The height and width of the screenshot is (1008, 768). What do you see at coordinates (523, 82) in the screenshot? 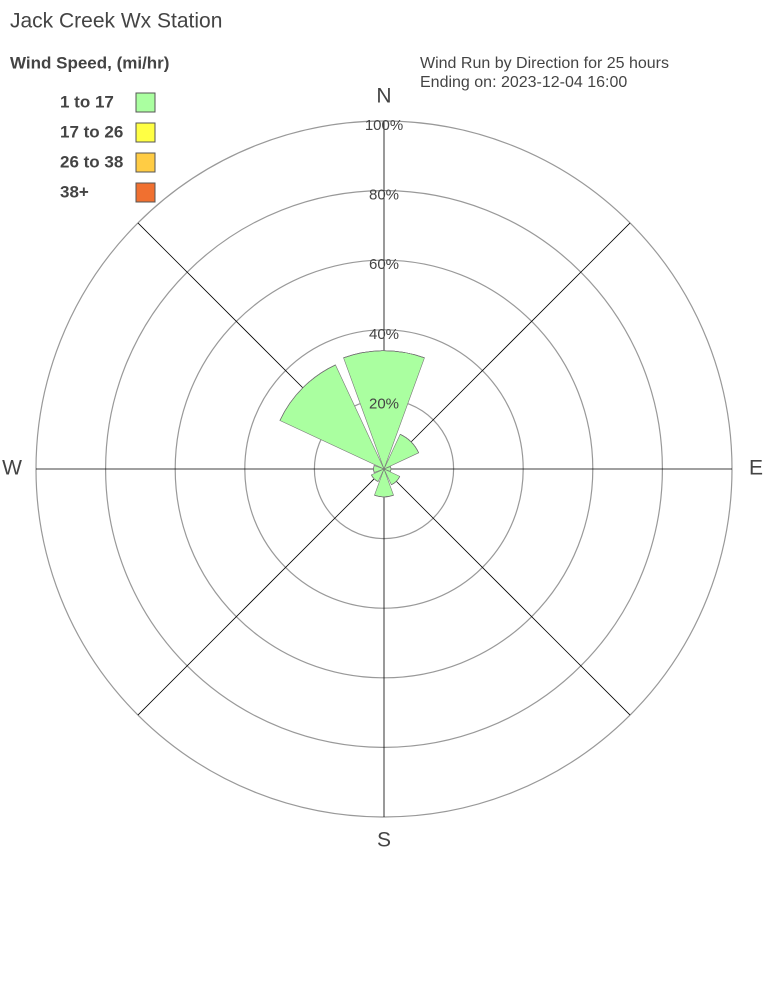
I see `subtitle: Ending on: 2023-12-04 16:00` at bounding box center [523, 82].